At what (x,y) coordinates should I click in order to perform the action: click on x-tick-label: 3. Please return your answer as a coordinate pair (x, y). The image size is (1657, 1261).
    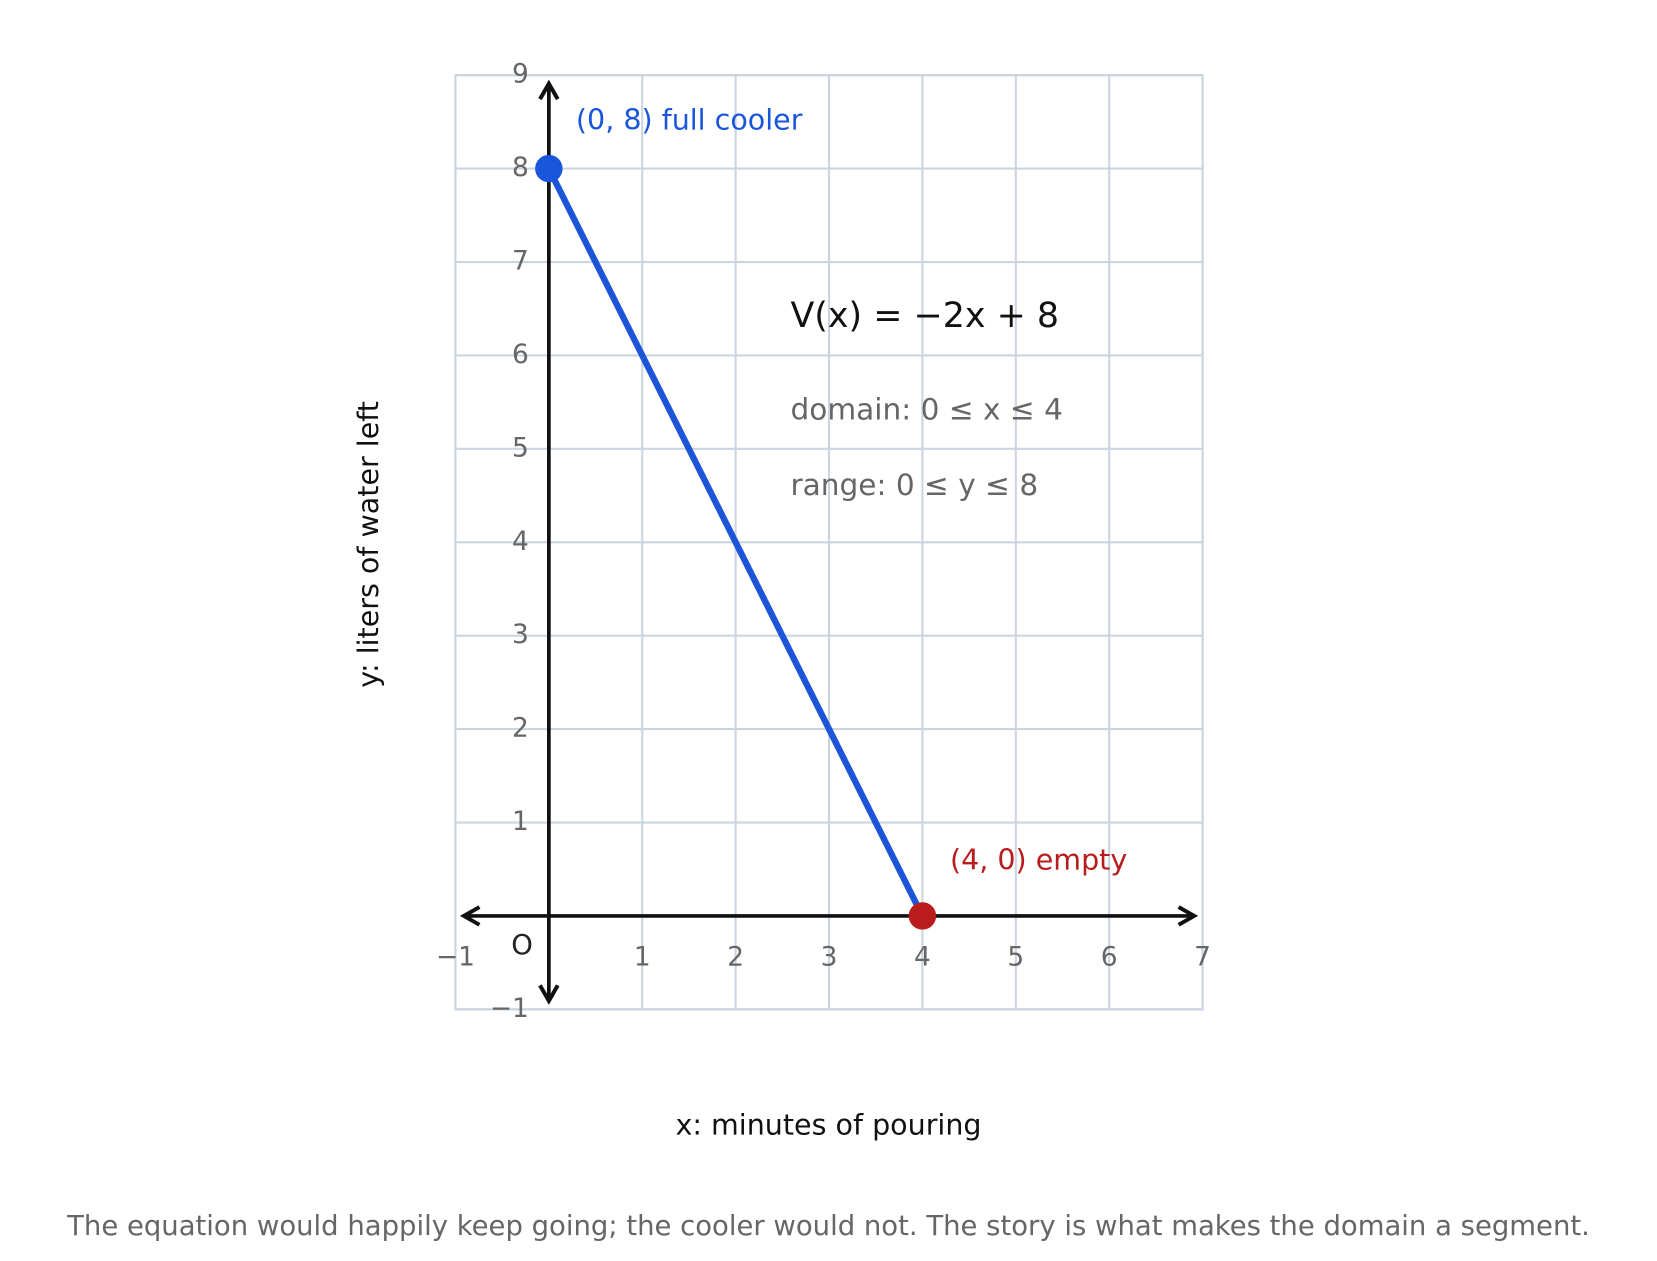
    Looking at the image, I should click on (829, 957).